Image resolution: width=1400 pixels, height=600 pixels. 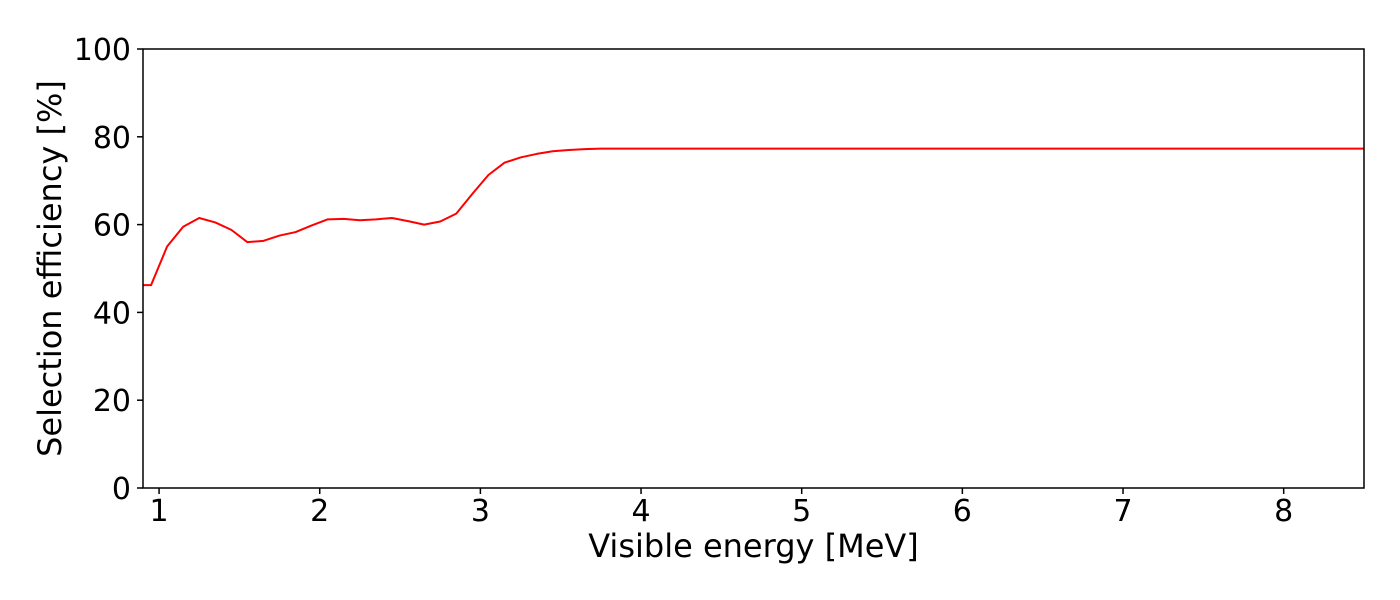 What do you see at coordinates (108, 270) in the screenshot?
I see `y-axis-ticks: 0 20 40 60 80 100` at bounding box center [108, 270].